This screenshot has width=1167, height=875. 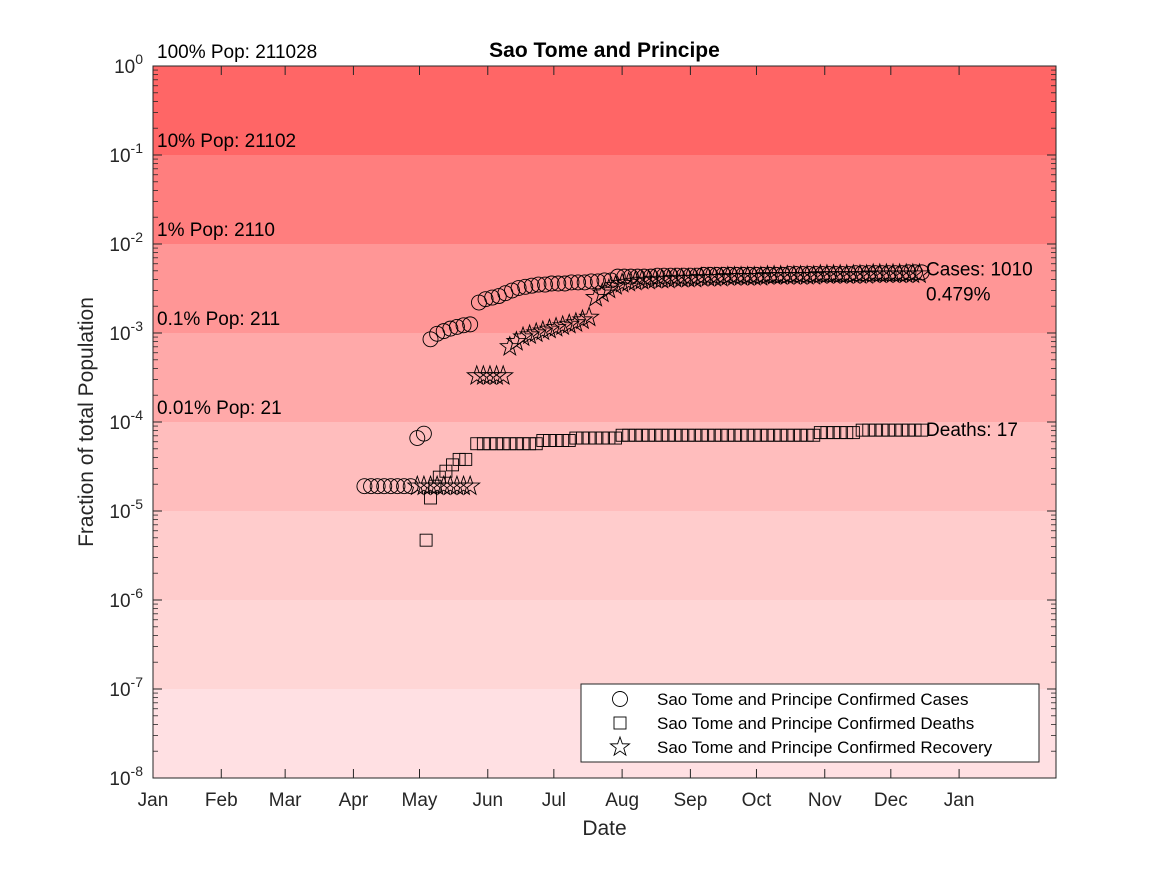 What do you see at coordinates (221, 800) in the screenshot?
I see `x-tick-label: Feb` at bounding box center [221, 800].